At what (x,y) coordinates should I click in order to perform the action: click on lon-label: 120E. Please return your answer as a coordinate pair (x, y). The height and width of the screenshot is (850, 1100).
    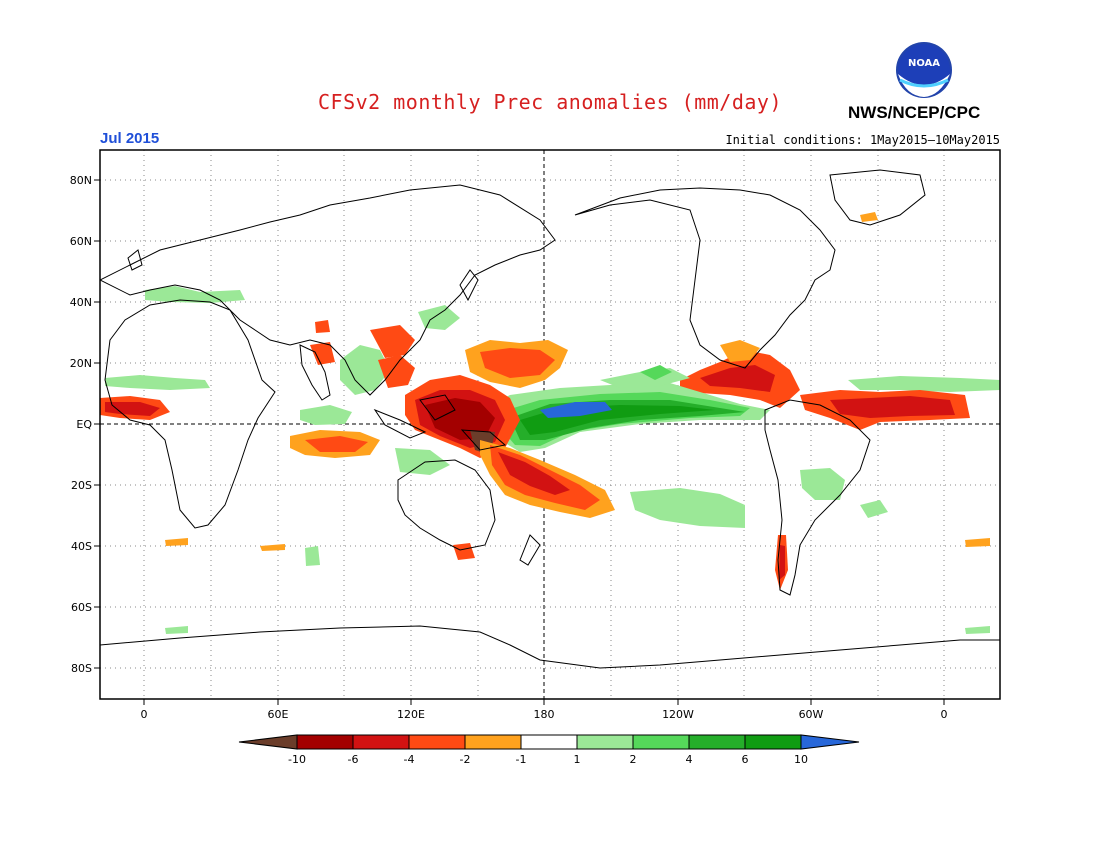
    Looking at the image, I should click on (411, 714).